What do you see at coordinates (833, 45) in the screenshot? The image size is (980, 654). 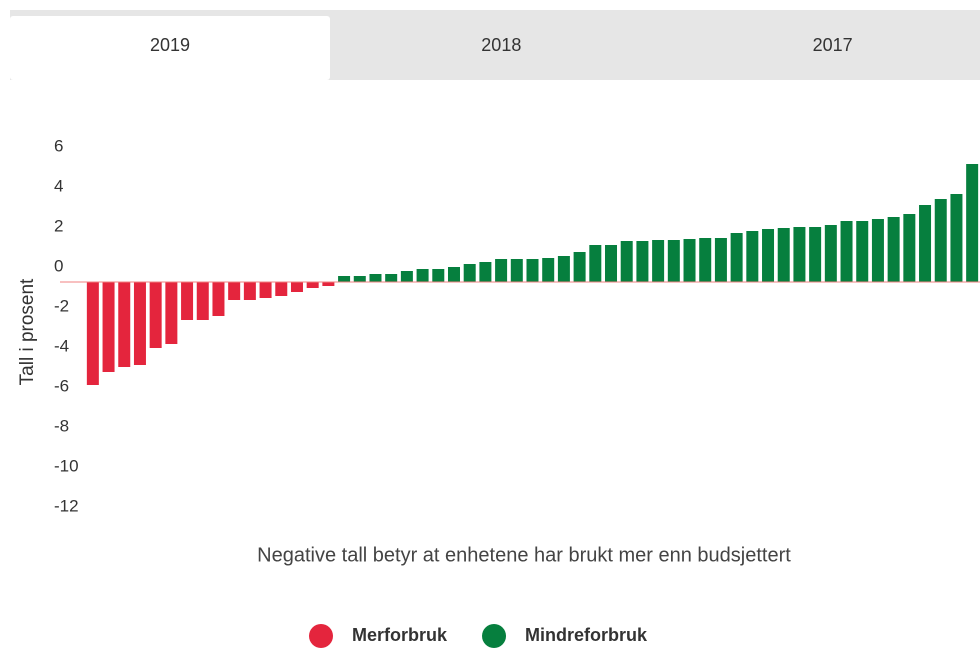 I see `tab-label: 2017` at bounding box center [833, 45].